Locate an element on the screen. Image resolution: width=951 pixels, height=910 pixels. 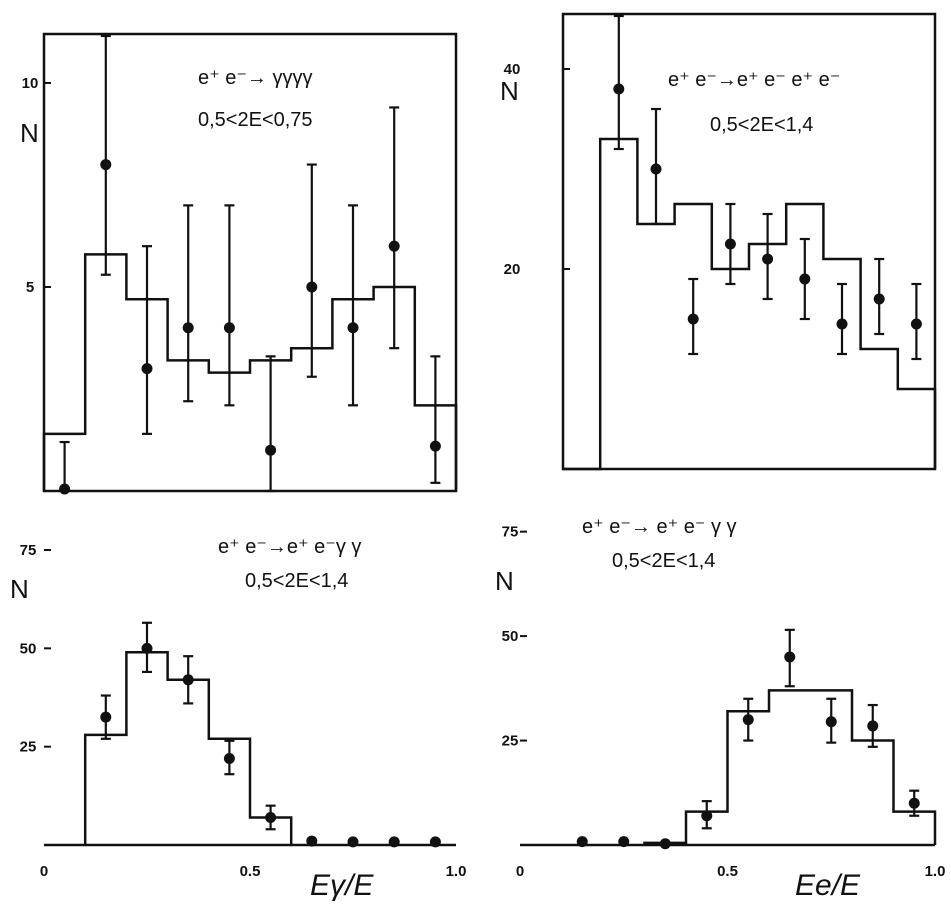
y-tick-label: 20 is located at coordinates (512, 269).